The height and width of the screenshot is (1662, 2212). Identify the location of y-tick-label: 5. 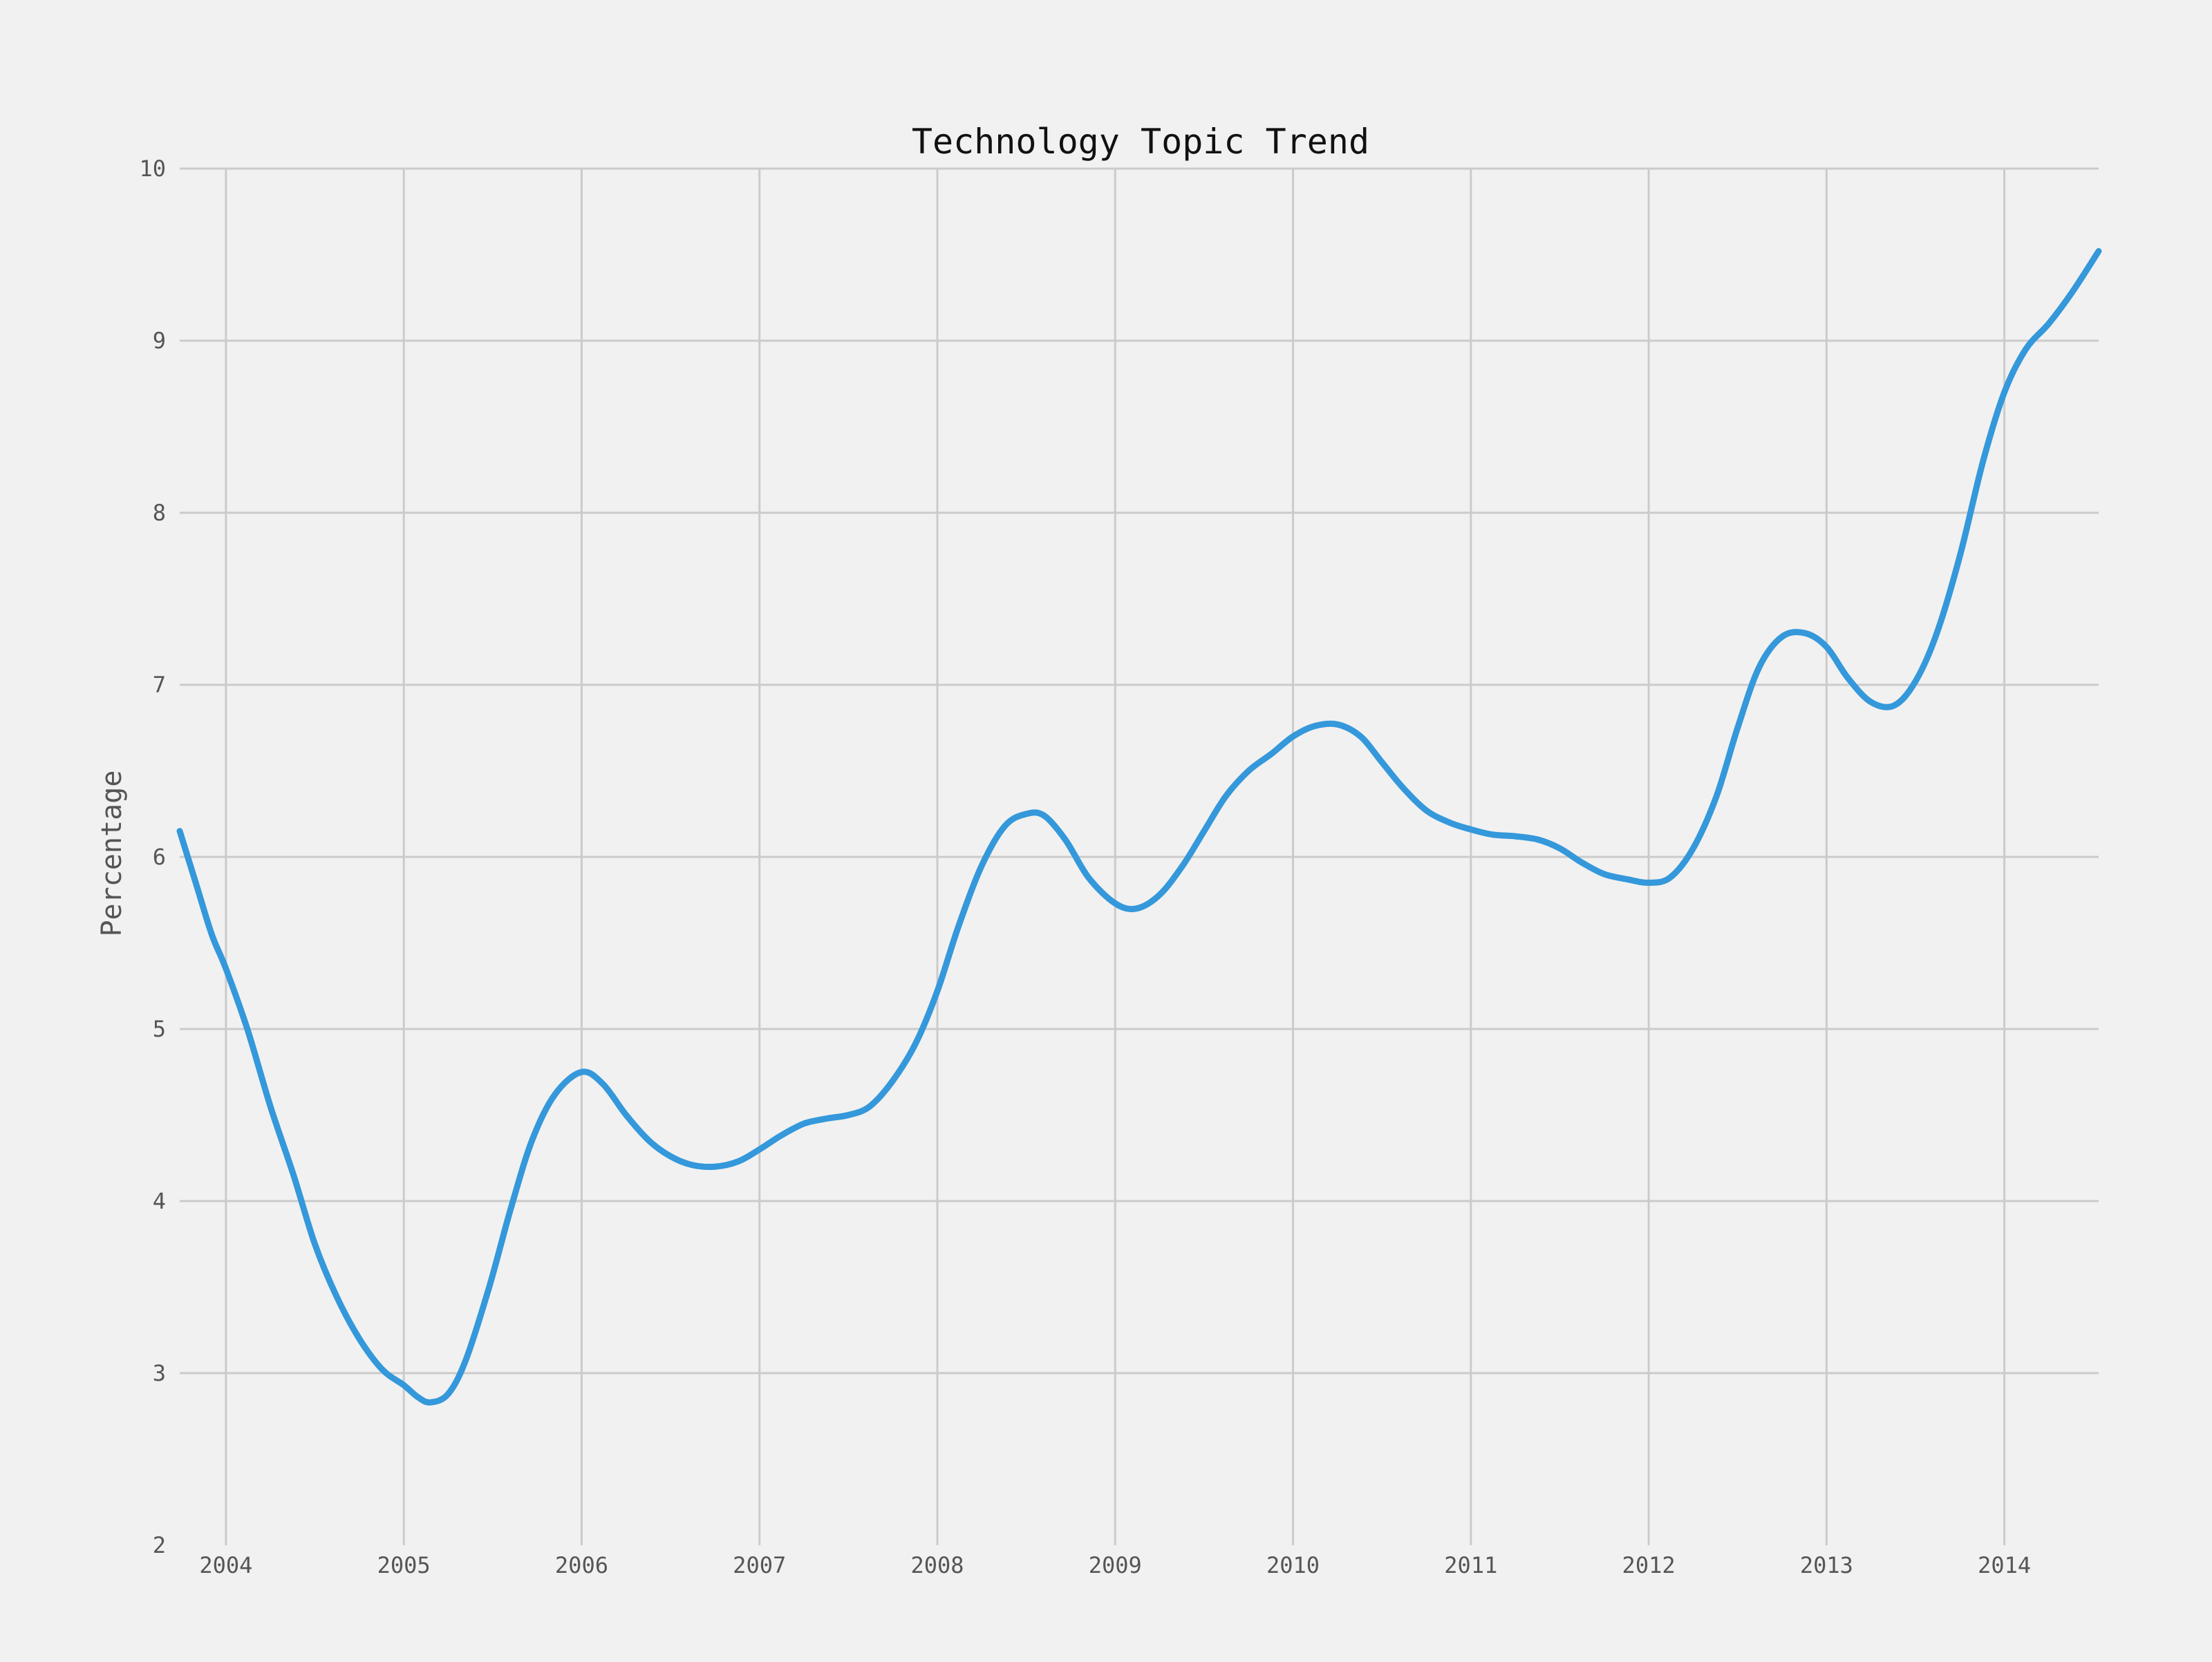
(159, 1029).